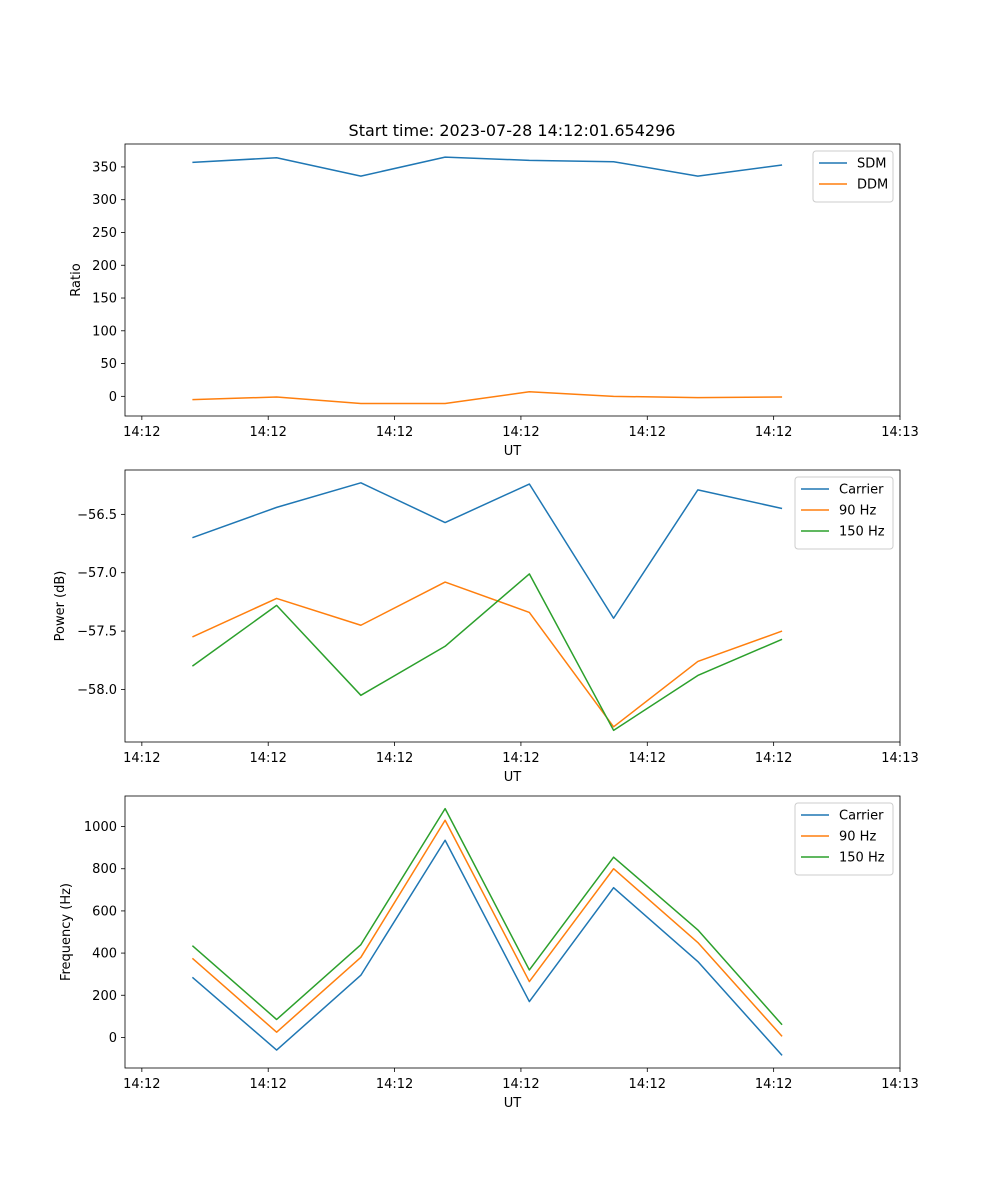 Image resolution: width=1000 pixels, height=1200 pixels. I want to click on frequency-y-axis-label: Frequency (Hz), so click(66, 932).